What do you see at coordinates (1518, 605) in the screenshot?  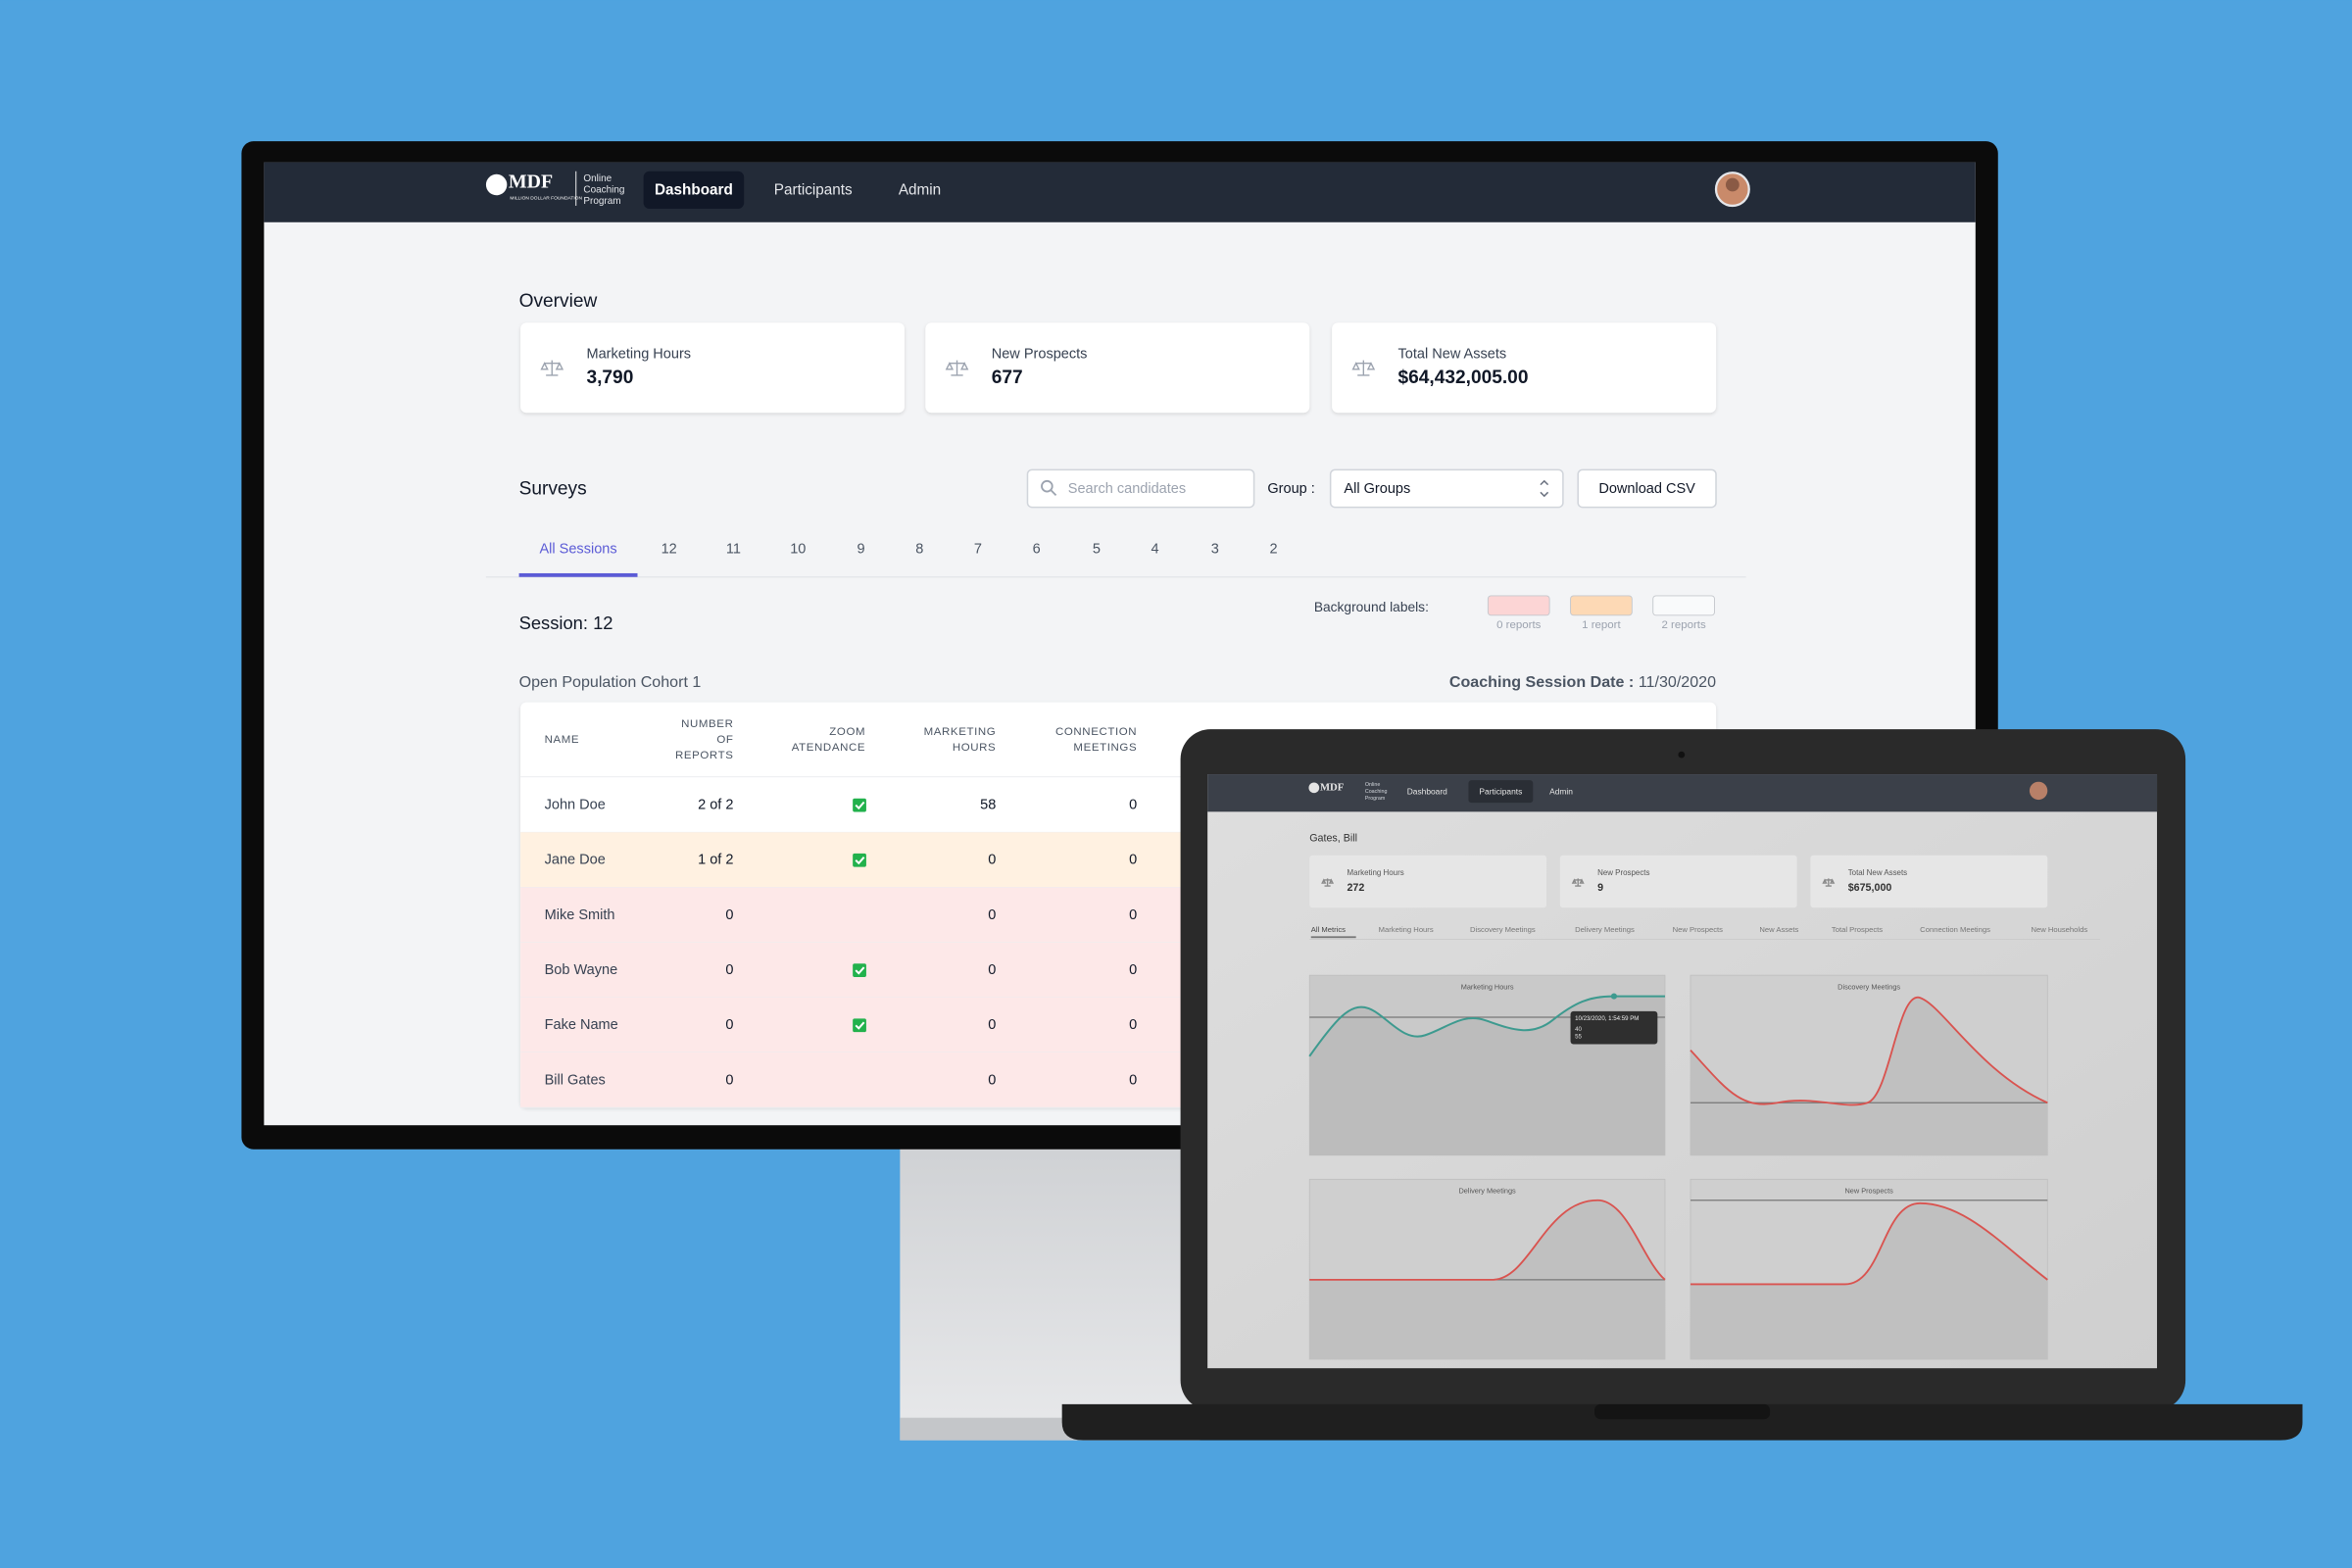 I see `label-swatch` at bounding box center [1518, 605].